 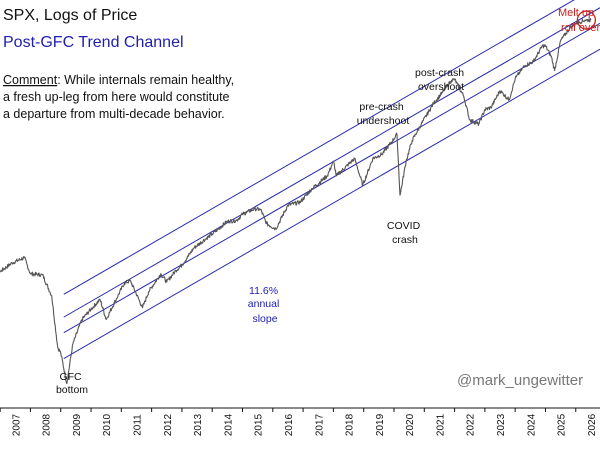 I want to click on annotation-slope: 11.6% annual slope, so click(x=265, y=305).